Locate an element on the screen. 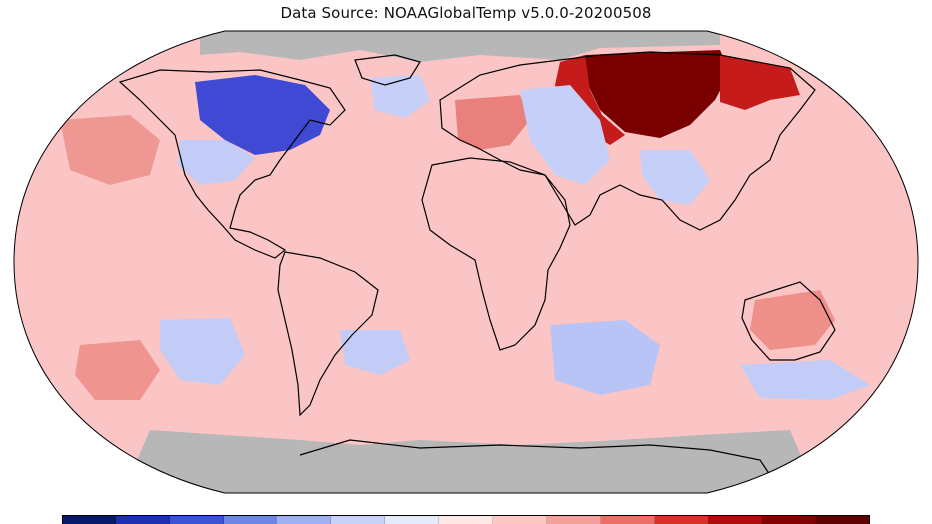  eurasia-outline is located at coordinates (627, 141).